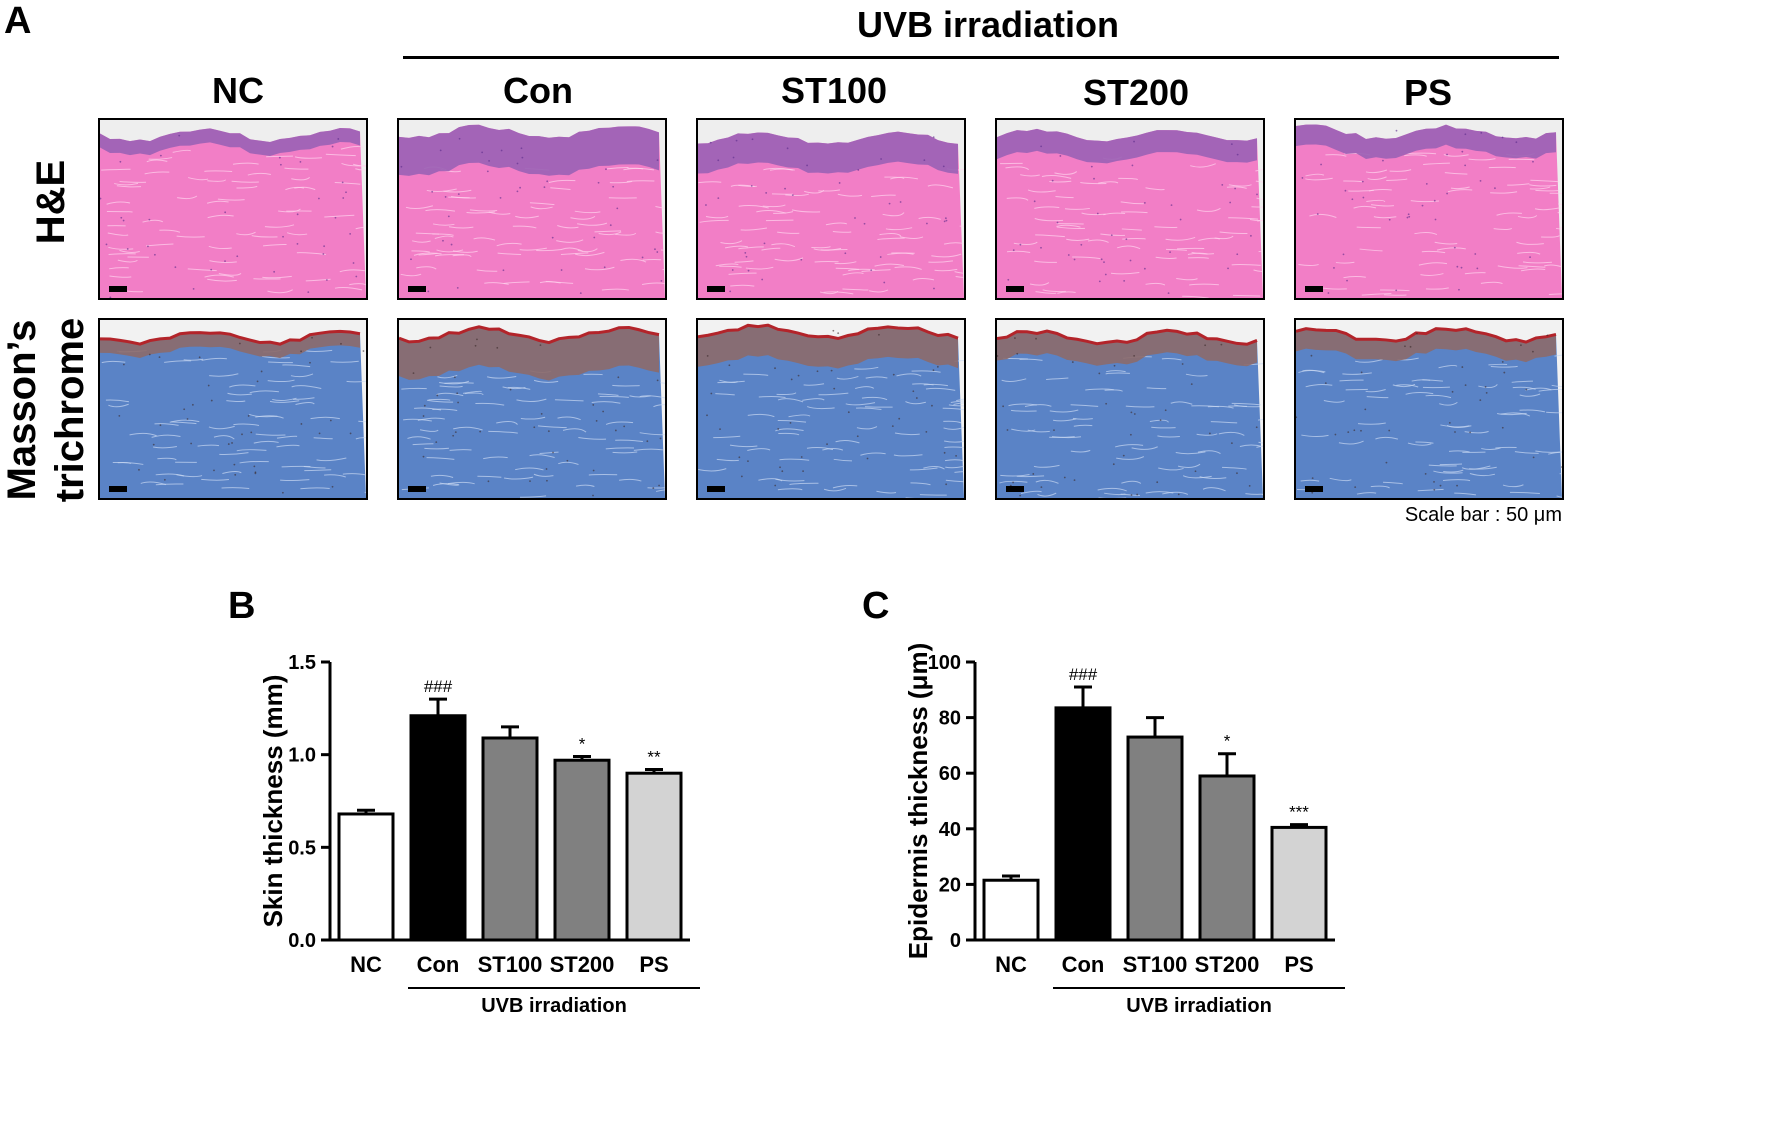  What do you see at coordinates (233, 409) in the screenshot?
I see `micrograph-mt-nc` at bounding box center [233, 409].